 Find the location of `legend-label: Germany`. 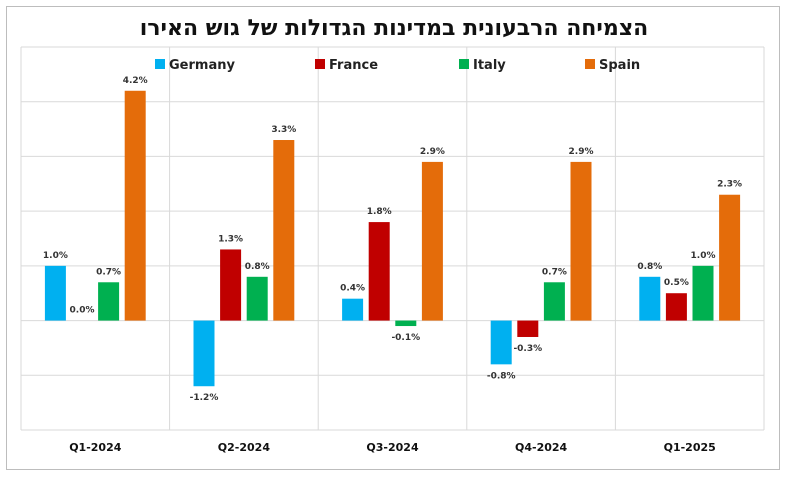

legend-label: Germany is located at coordinates (202, 65).